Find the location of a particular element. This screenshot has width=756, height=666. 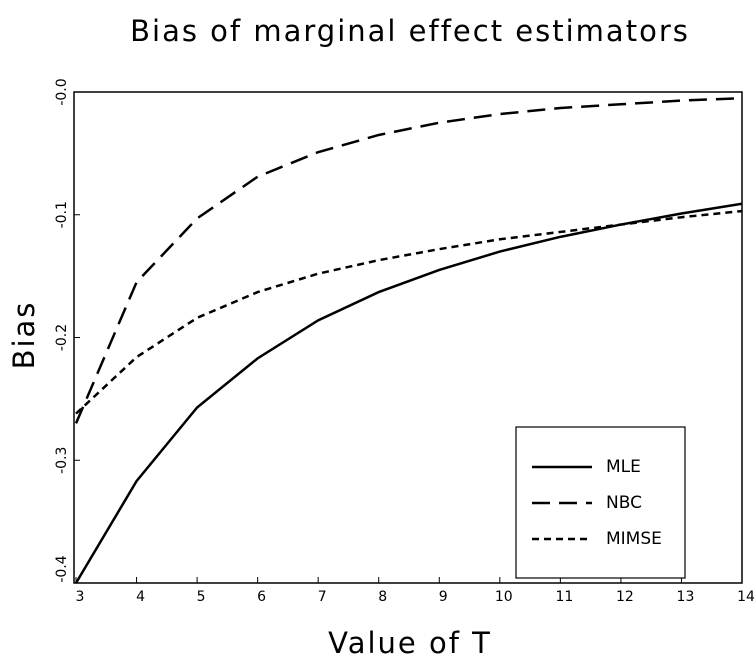

y-tick-label: -0.4 is located at coordinates (62, 568).